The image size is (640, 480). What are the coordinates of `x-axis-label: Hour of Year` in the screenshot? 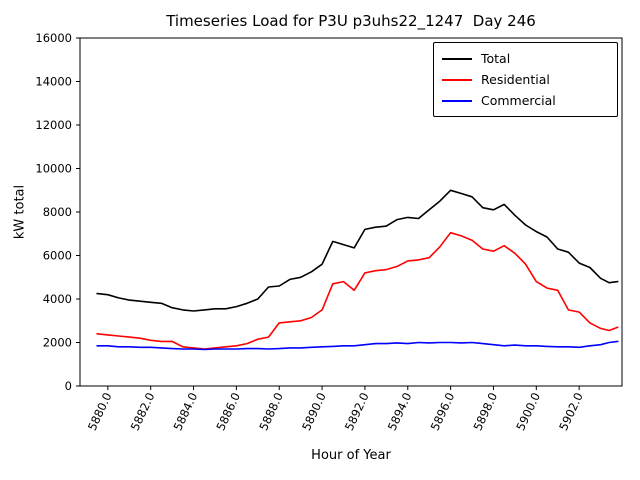 It's located at (351, 455).